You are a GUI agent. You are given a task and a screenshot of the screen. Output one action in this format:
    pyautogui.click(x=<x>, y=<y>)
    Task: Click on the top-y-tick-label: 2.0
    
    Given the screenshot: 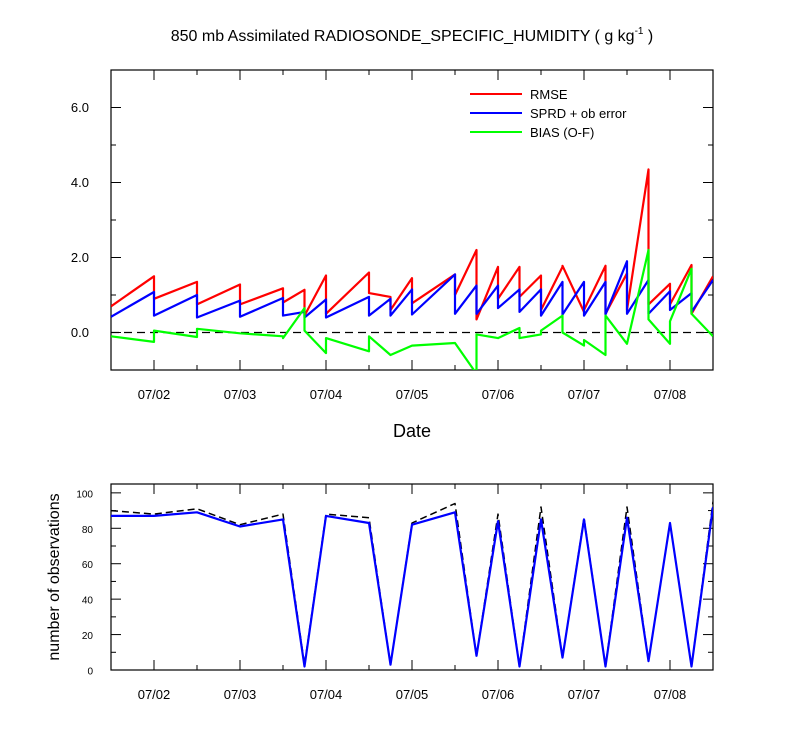 What is the action you would take?
    pyautogui.click(x=80, y=257)
    